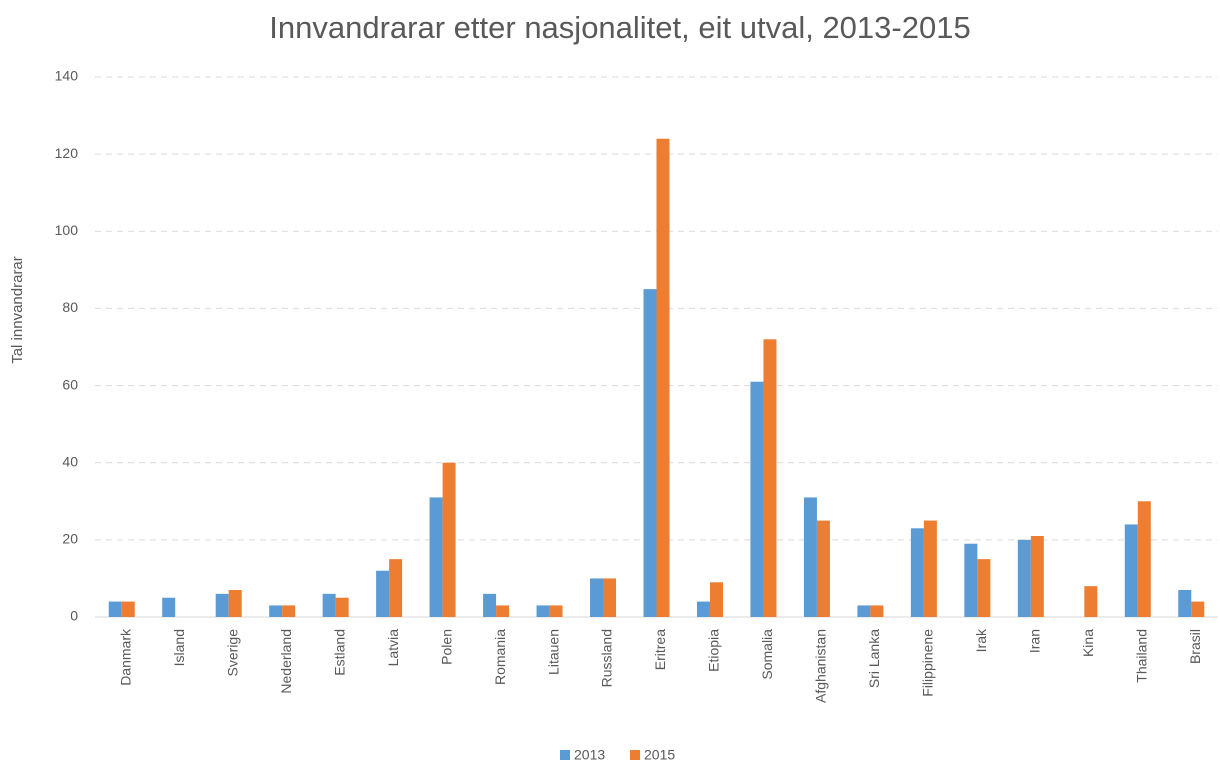 The height and width of the screenshot is (762, 1220). Describe the element at coordinates (125, 657) in the screenshot. I see `x-tick-label: Danmark` at that location.